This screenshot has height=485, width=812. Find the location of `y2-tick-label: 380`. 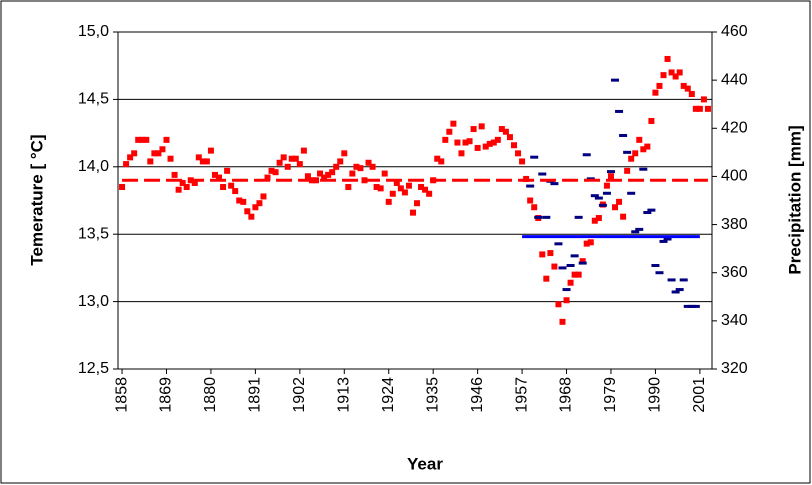

y2-tick-label: 380 is located at coordinates (734, 224).